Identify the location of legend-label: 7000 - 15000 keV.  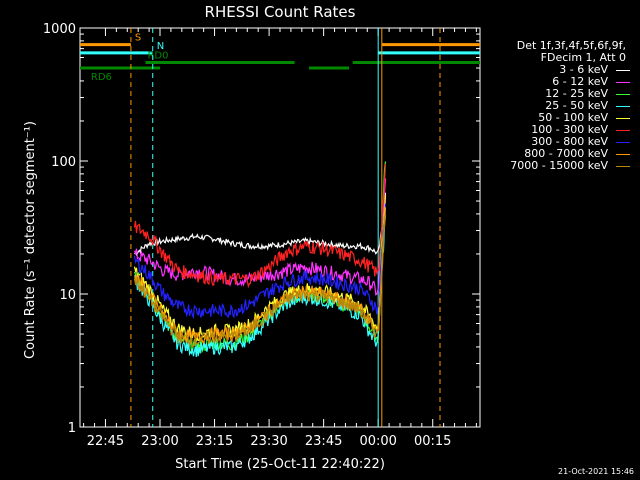
(559, 165).